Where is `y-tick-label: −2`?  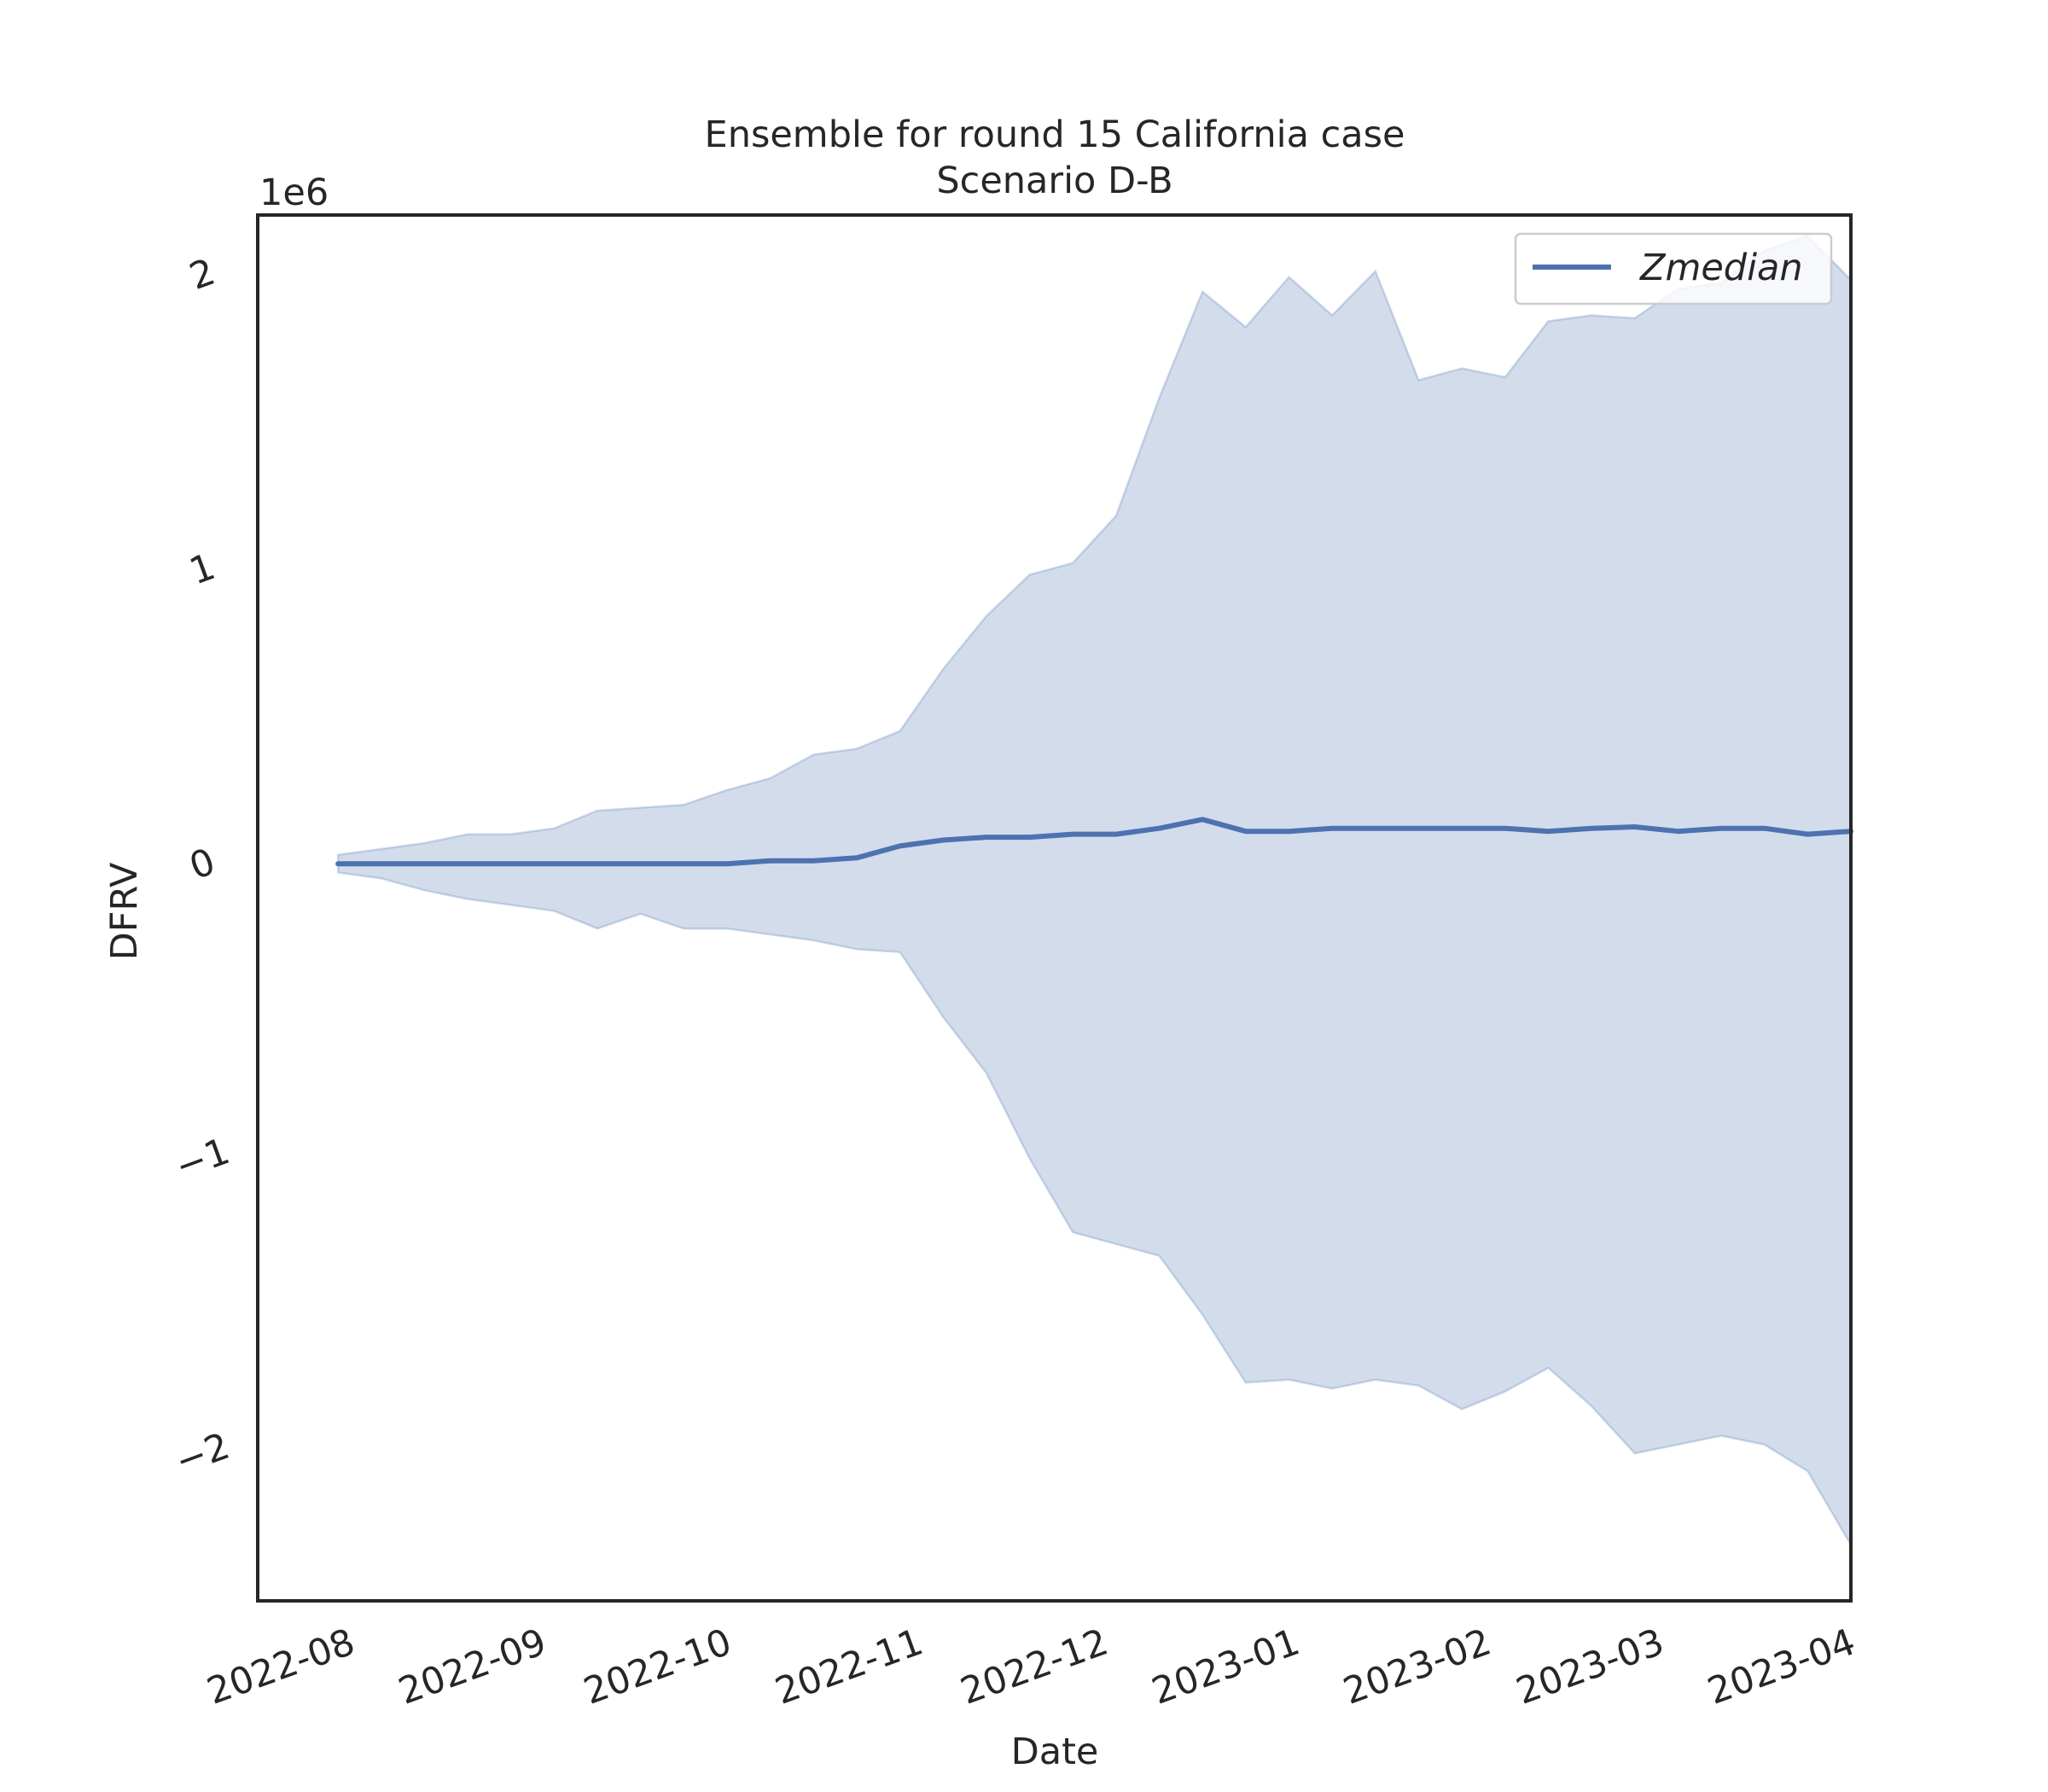
y-tick-label: −2 is located at coordinates (203, 1454).